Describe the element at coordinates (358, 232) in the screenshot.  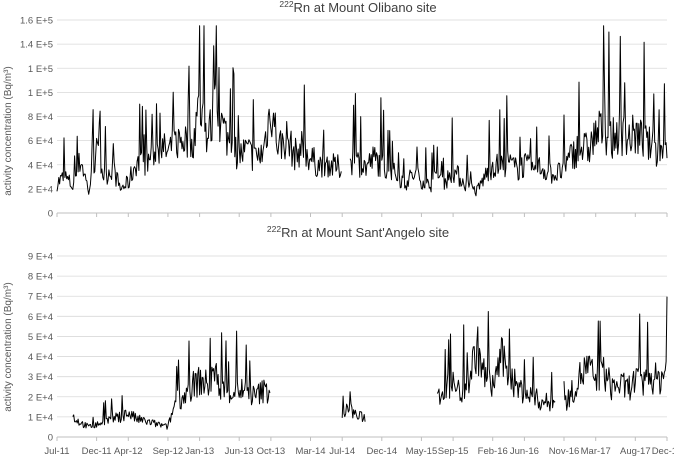
I see `santangelo-chart-title: 222Rn at Mount Sant'Angelo site` at that location.